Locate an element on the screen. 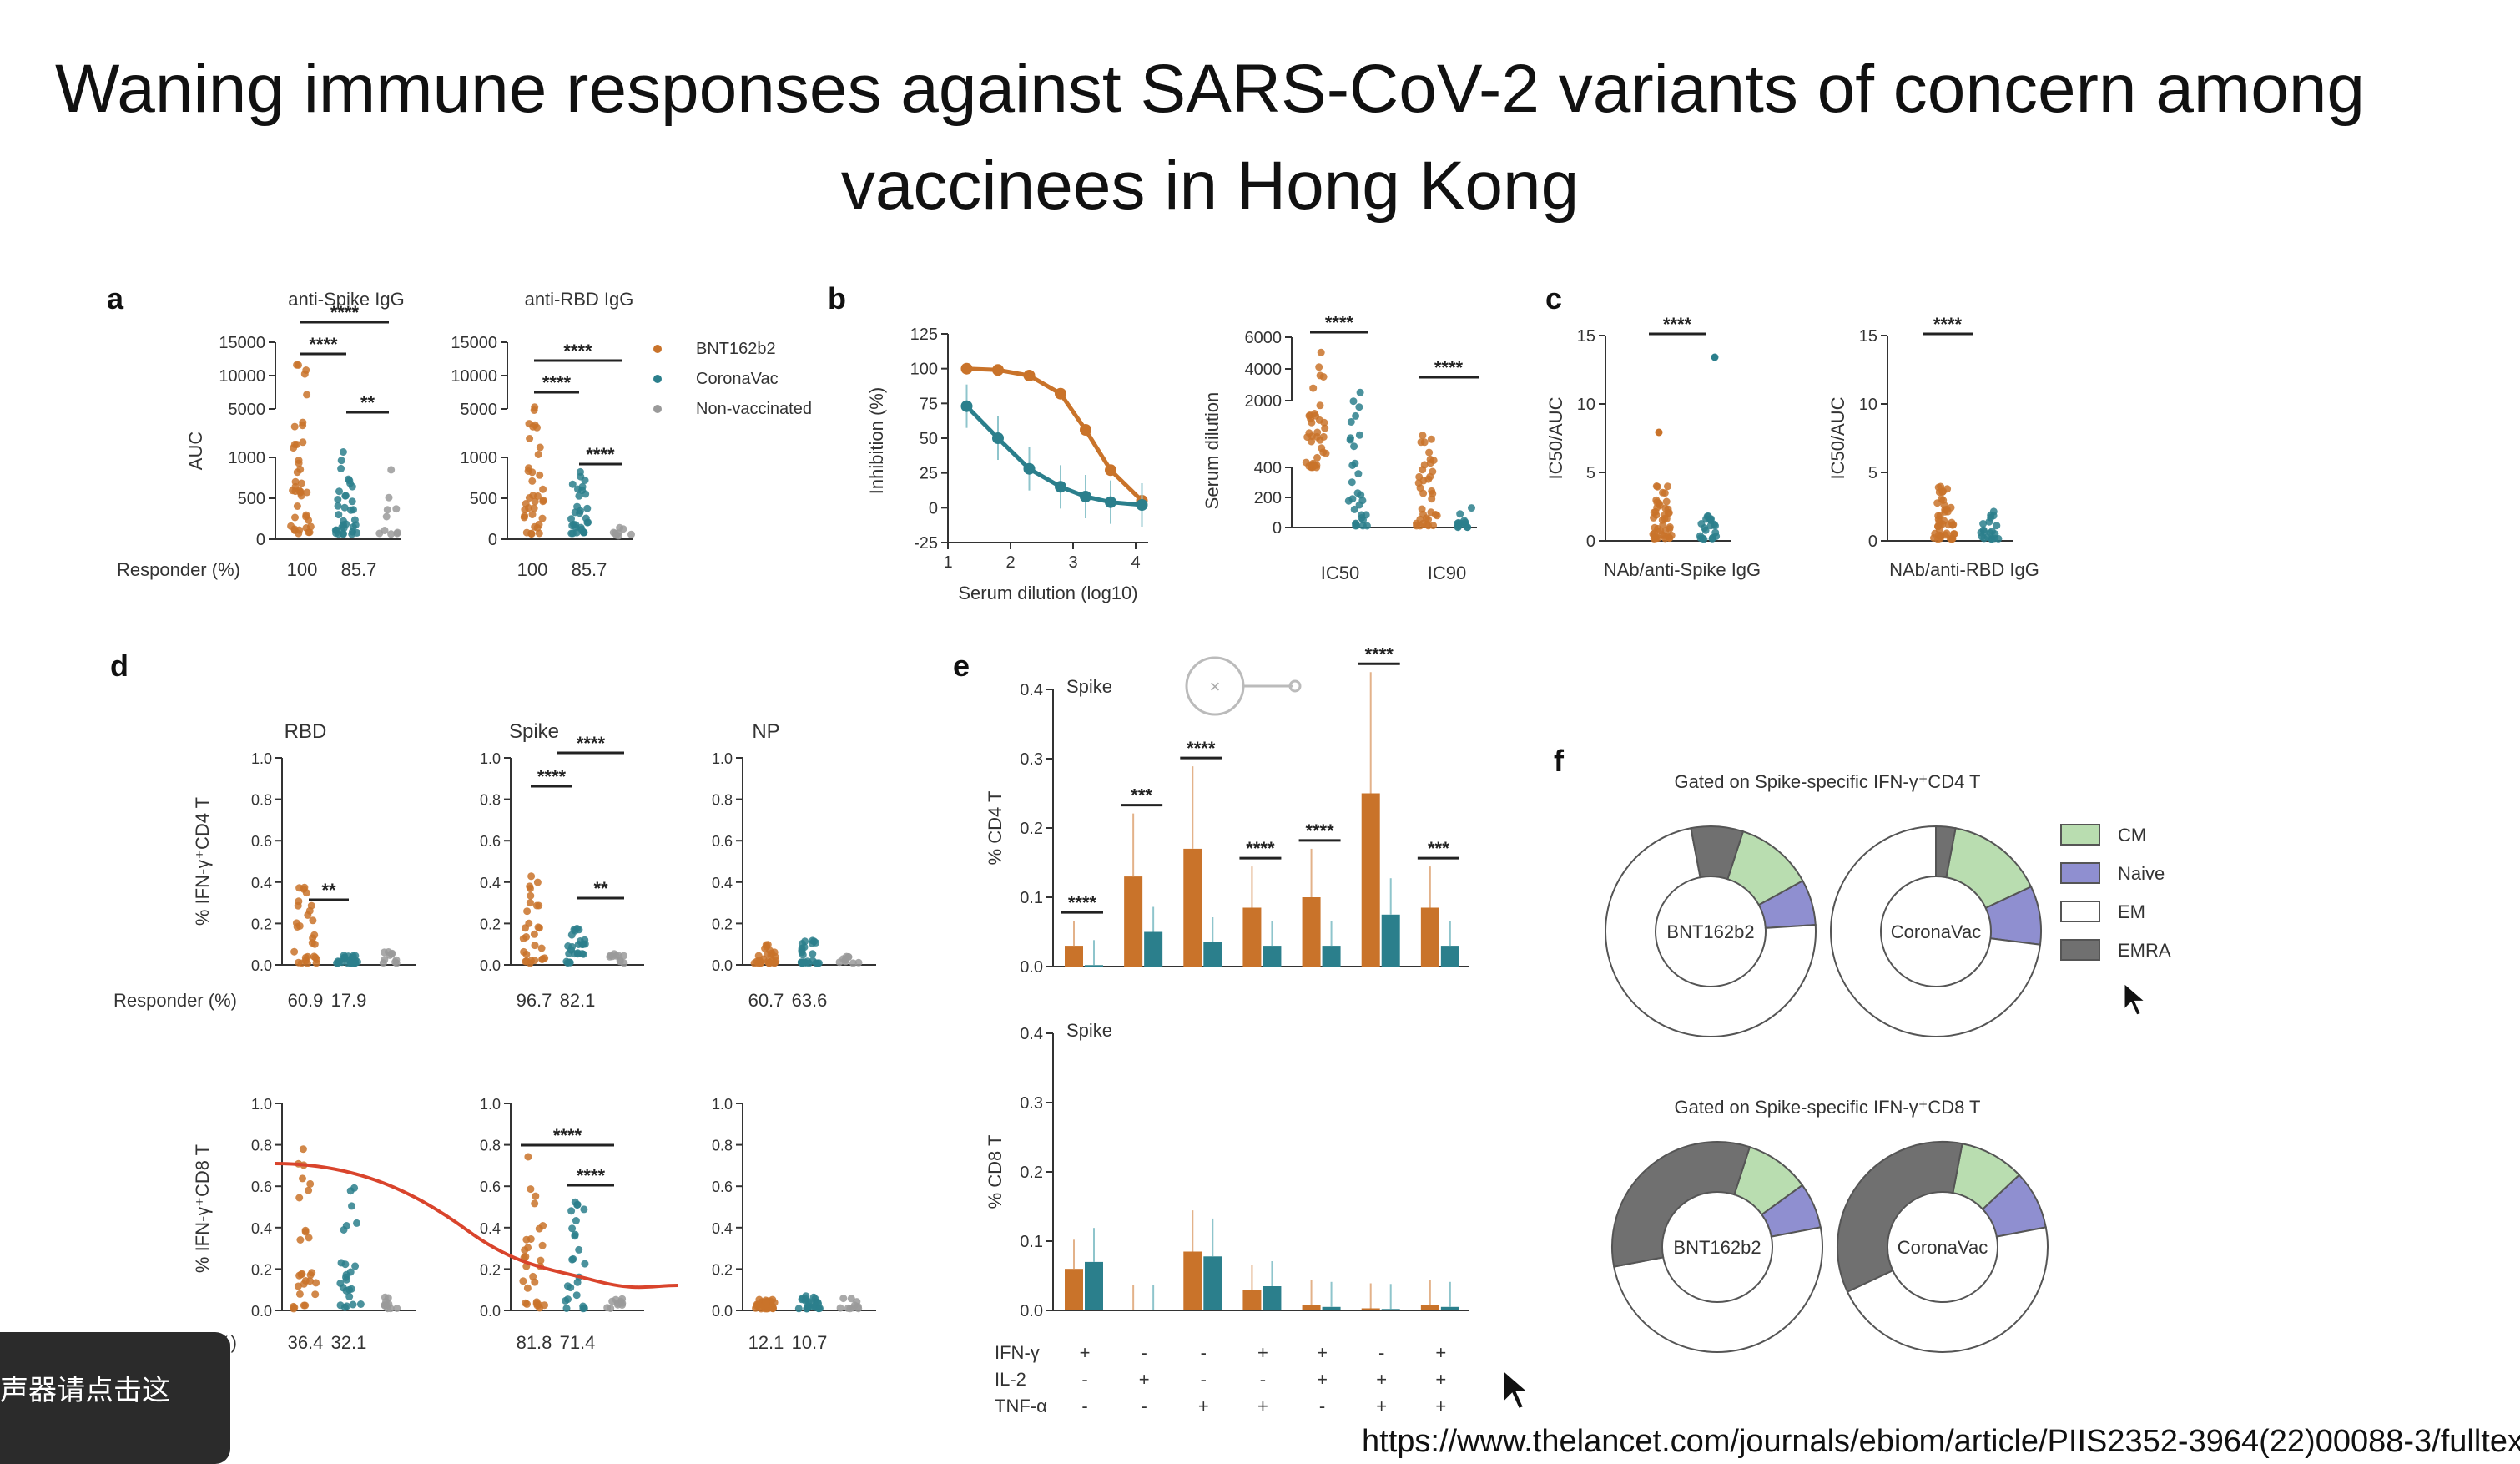  panel-a-spike-lower-tick-label: 0 is located at coordinates (260, 540).